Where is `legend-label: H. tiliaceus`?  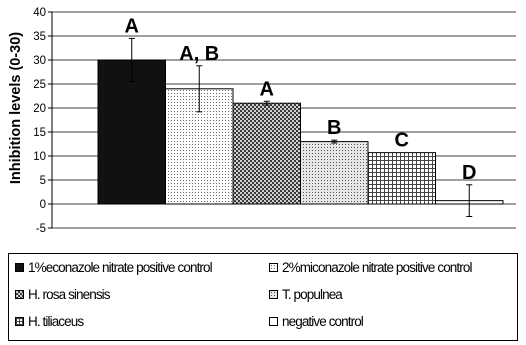 legend-label: H. tiliaceus is located at coordinates (56, 321).